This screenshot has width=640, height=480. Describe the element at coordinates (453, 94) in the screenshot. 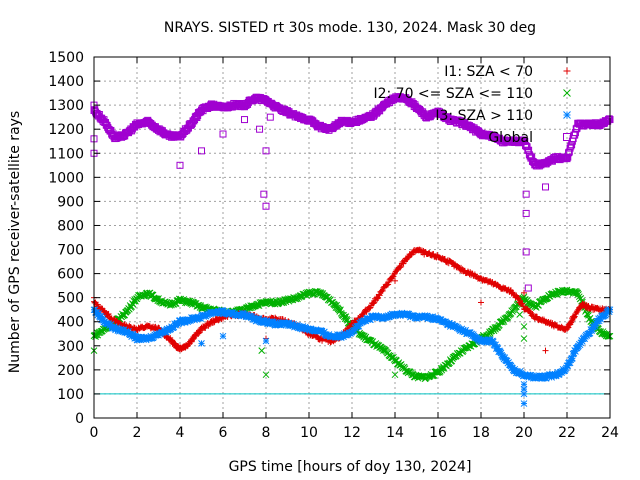

I see `legend-label: I2: 70 <= SZA <= 110` at that location.